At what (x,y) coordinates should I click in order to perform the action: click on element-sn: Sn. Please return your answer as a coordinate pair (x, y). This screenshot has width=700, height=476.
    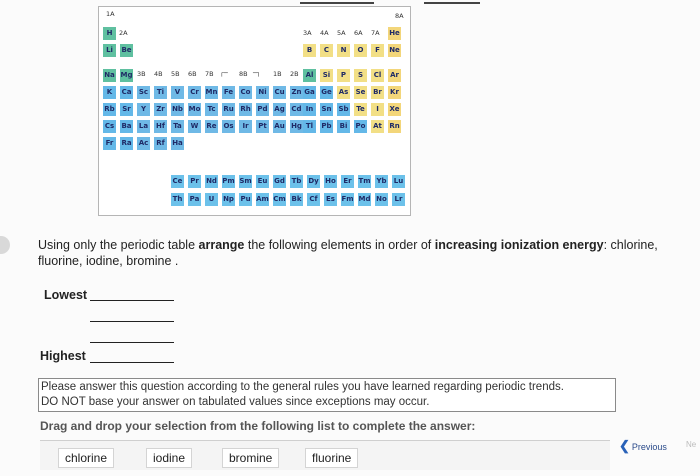
    Looking at the image, I should click on (326, 109).